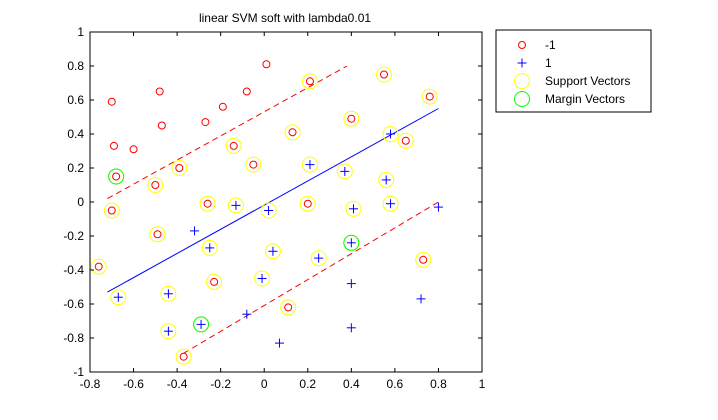 The width and height of the screenshot is (718, 420). Describe the element at coordinates (80, 32) in the screenshot. I see `y-tick-label: 1` at that location.